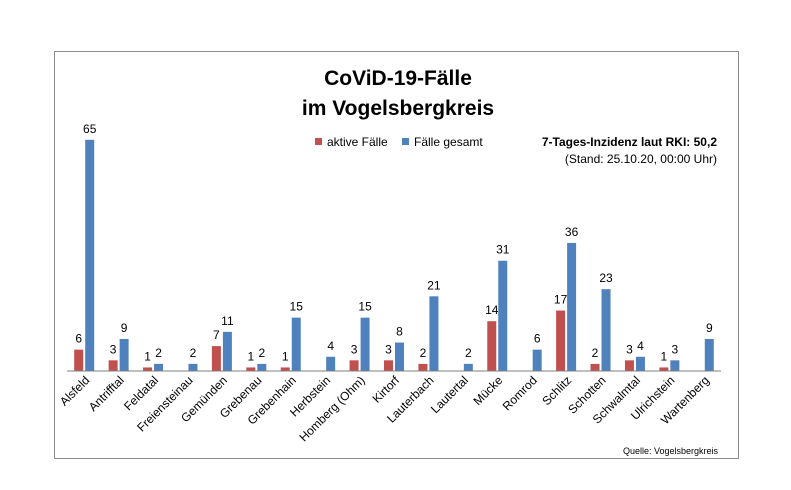  What do you see at coordinates (216, 335) in the screenshot?
I see `data-label-aktive-4: 7` at bounding box center [216, 335].